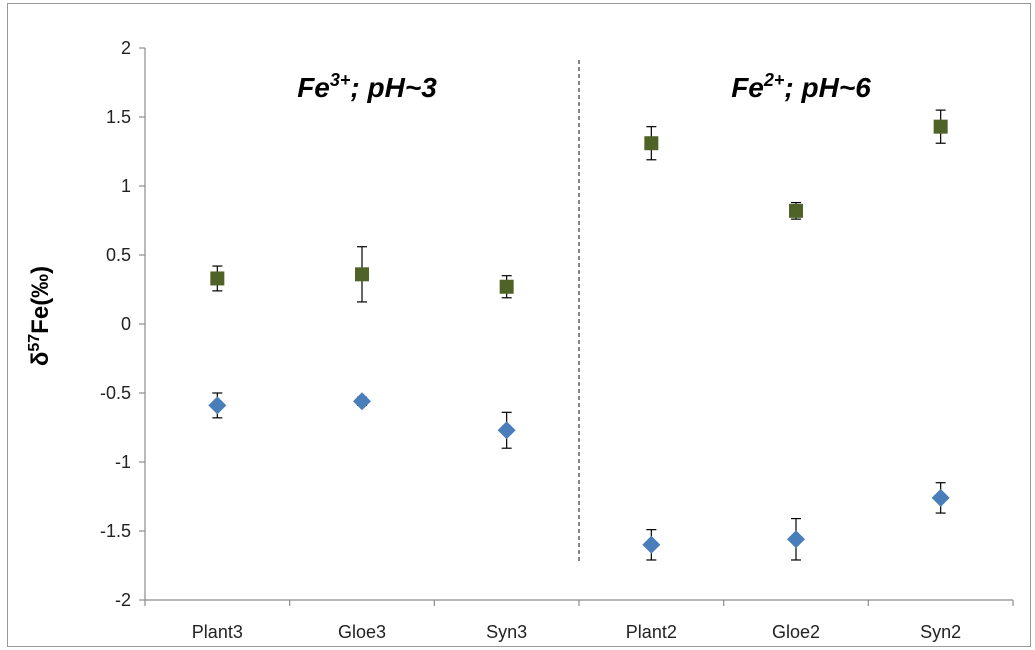  What do you see at coordinates (118, 255) in the screenshot?
I see `y-tick-label: 0.5` at bounding box center [118, 255].